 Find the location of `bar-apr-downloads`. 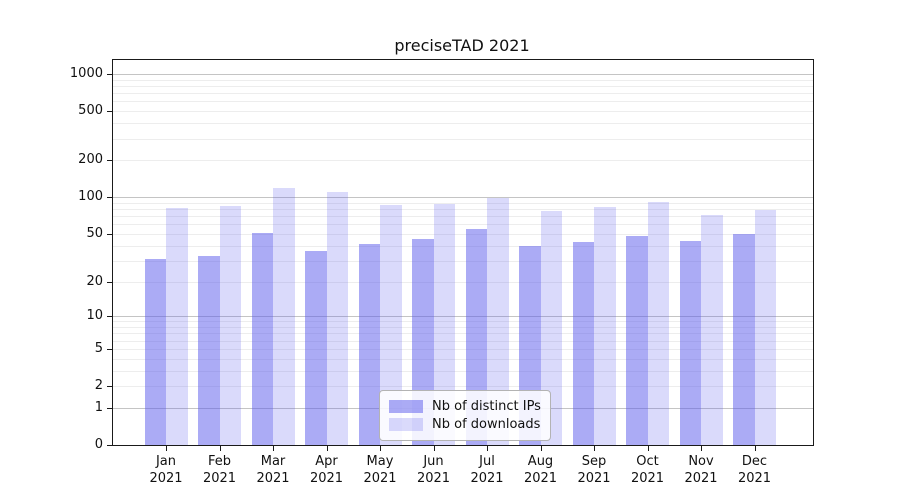

bar-apr-downloads is located at coordinates (337, 318).